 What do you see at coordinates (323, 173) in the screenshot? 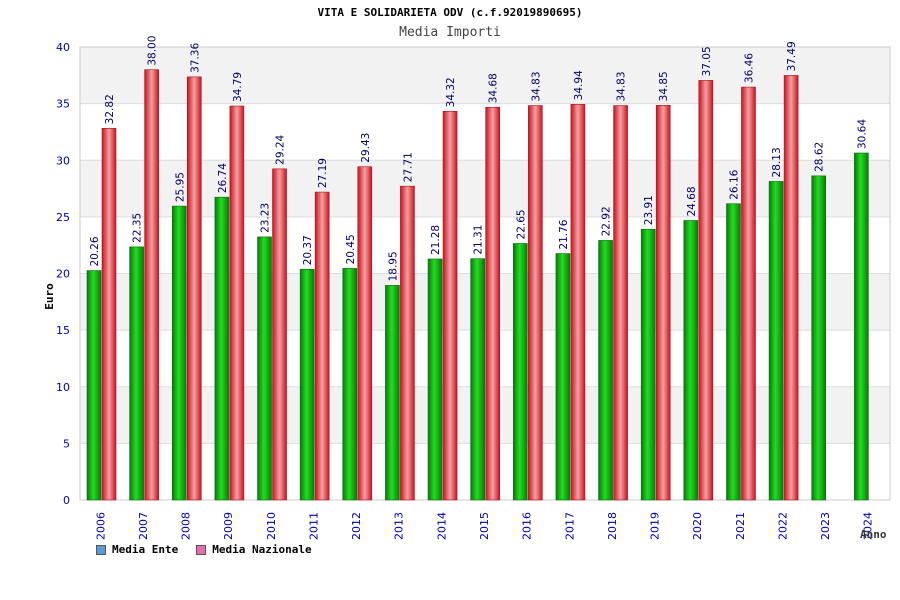
I see `data-label-nazionale: 27.19` at bounding box center [323, 173].